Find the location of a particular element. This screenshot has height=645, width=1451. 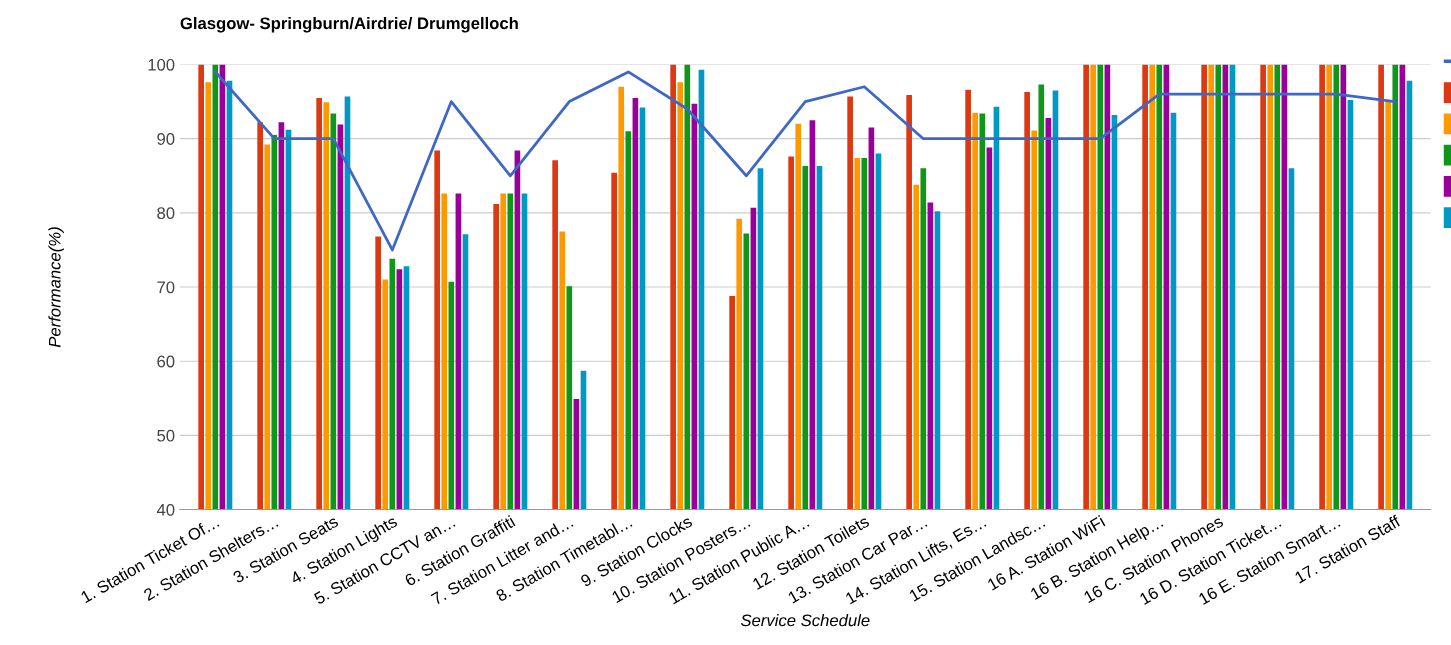

y-tick-label: 90 is located at coordinates (166, 139).